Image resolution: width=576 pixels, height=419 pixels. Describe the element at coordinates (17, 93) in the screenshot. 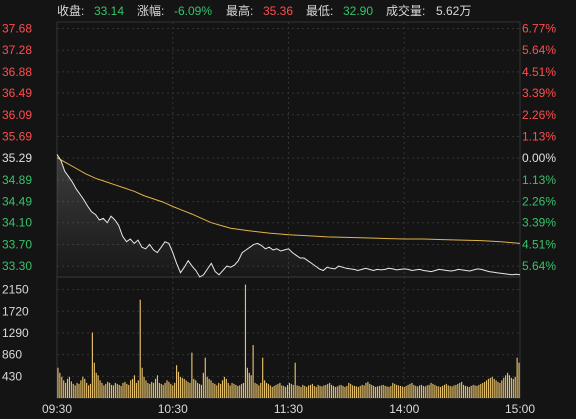

I see `price-tick-label: 36.49` at that location.